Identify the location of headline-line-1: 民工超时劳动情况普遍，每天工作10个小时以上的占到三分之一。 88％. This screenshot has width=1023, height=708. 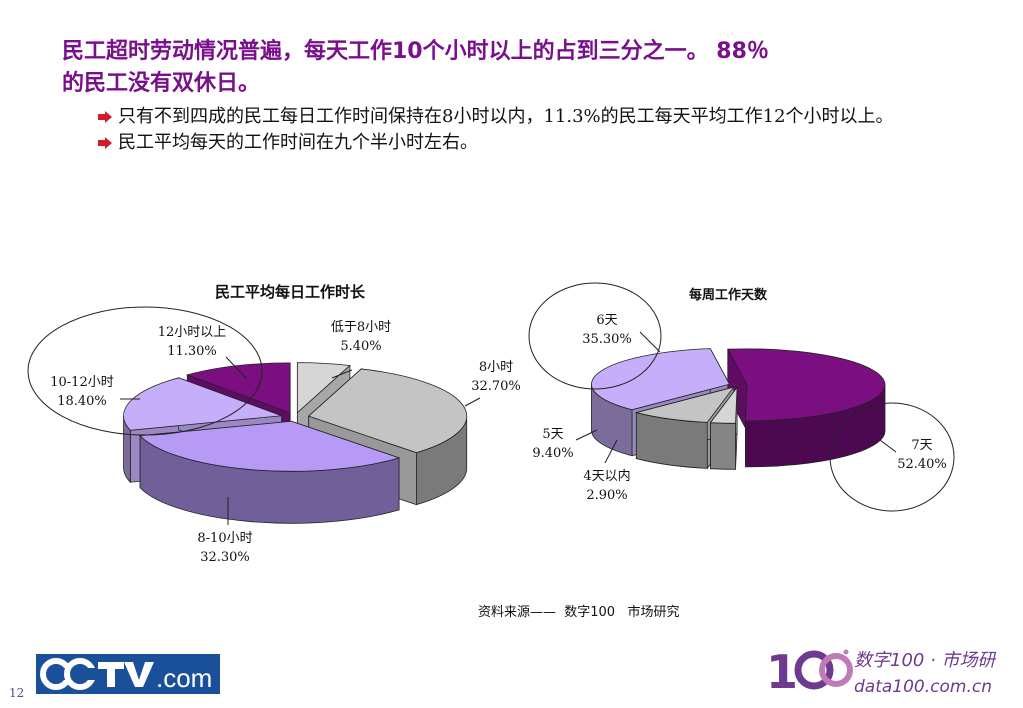
(415, 51).